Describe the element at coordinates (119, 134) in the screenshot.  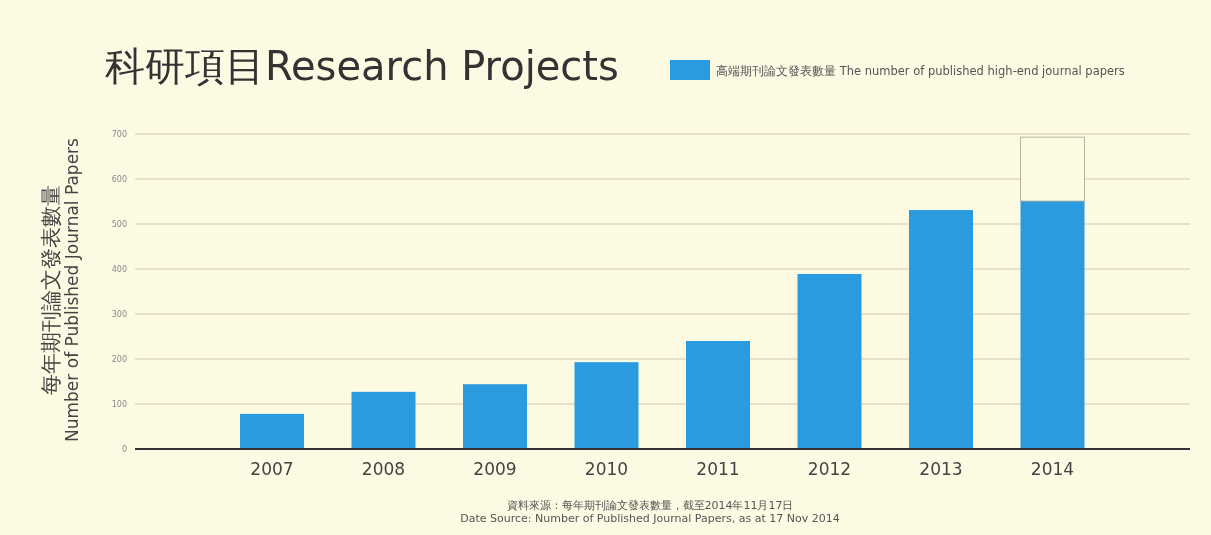
I see `y-tick-label: 700` at that location.